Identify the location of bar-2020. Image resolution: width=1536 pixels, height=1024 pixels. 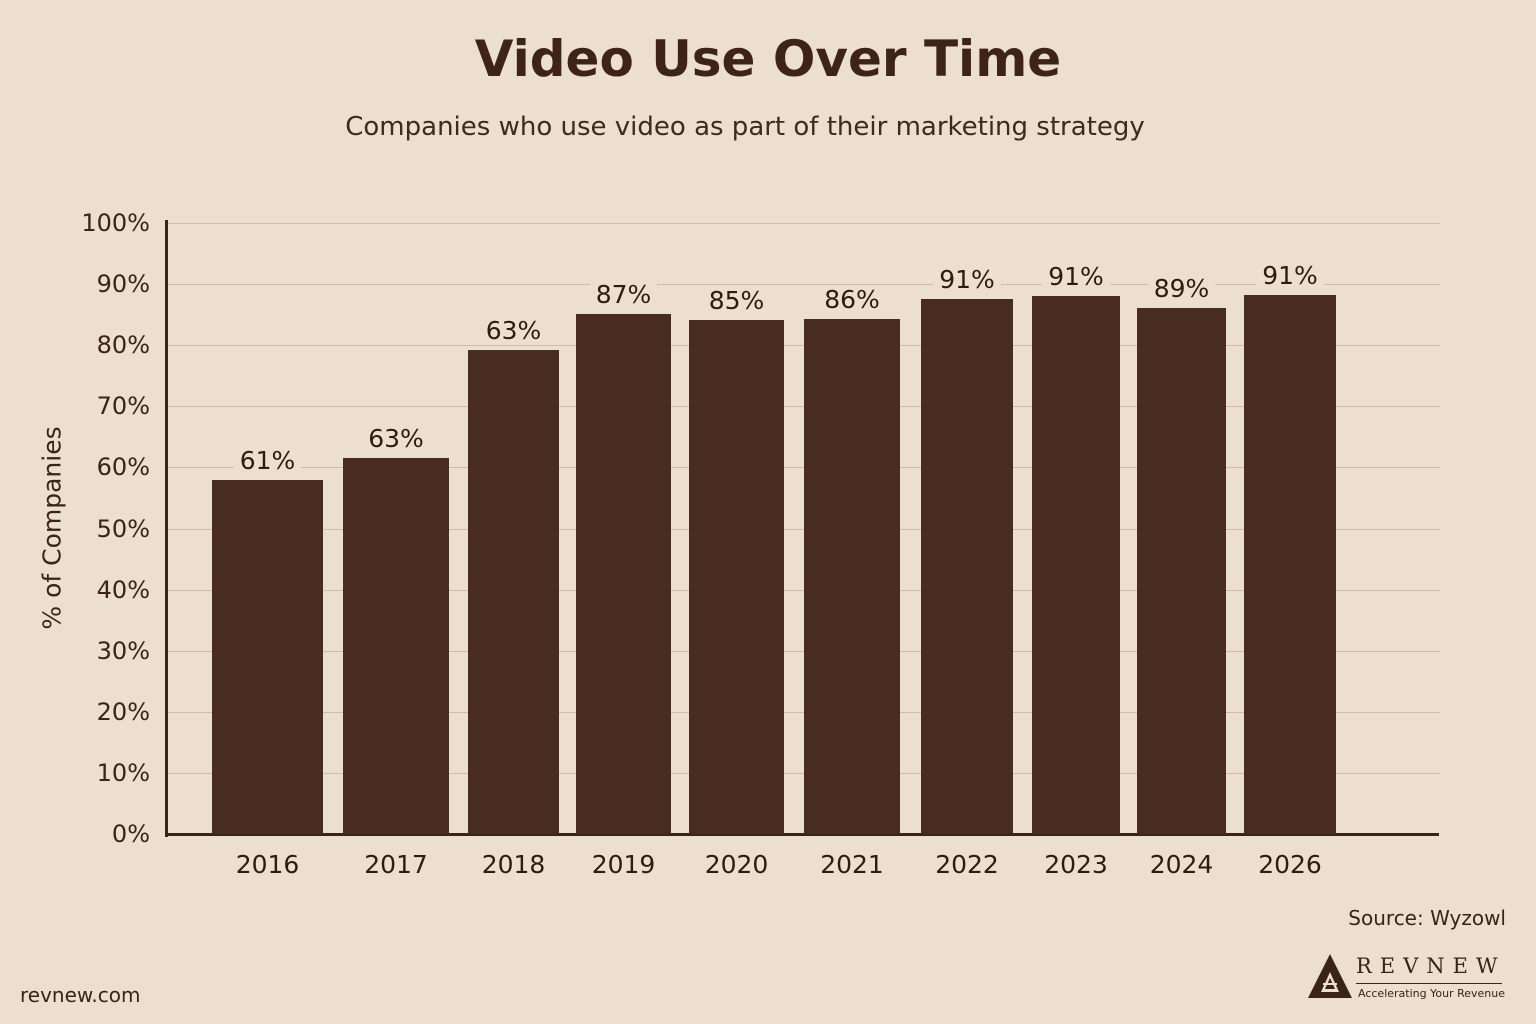
(736, 577).